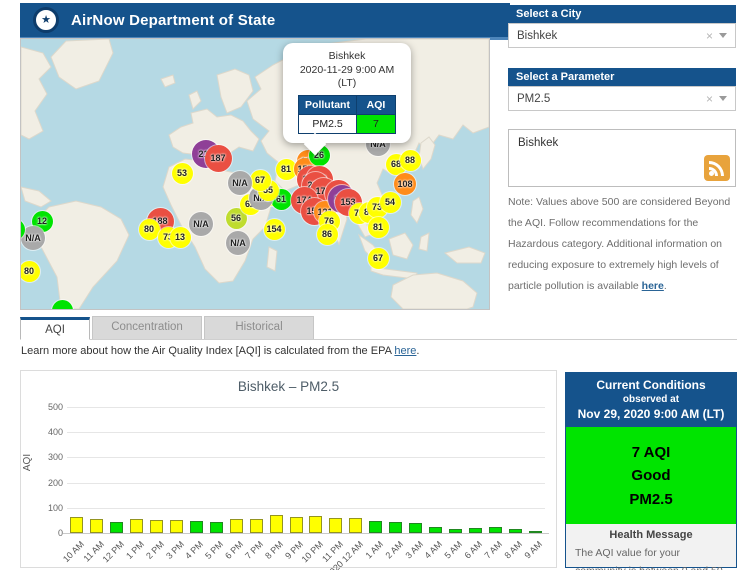 The image size is (740, 570). What do you see at coordinates (77, 525) in the screenshot?
I see `chart-bar-10-am` at bounding box center [77, 525].